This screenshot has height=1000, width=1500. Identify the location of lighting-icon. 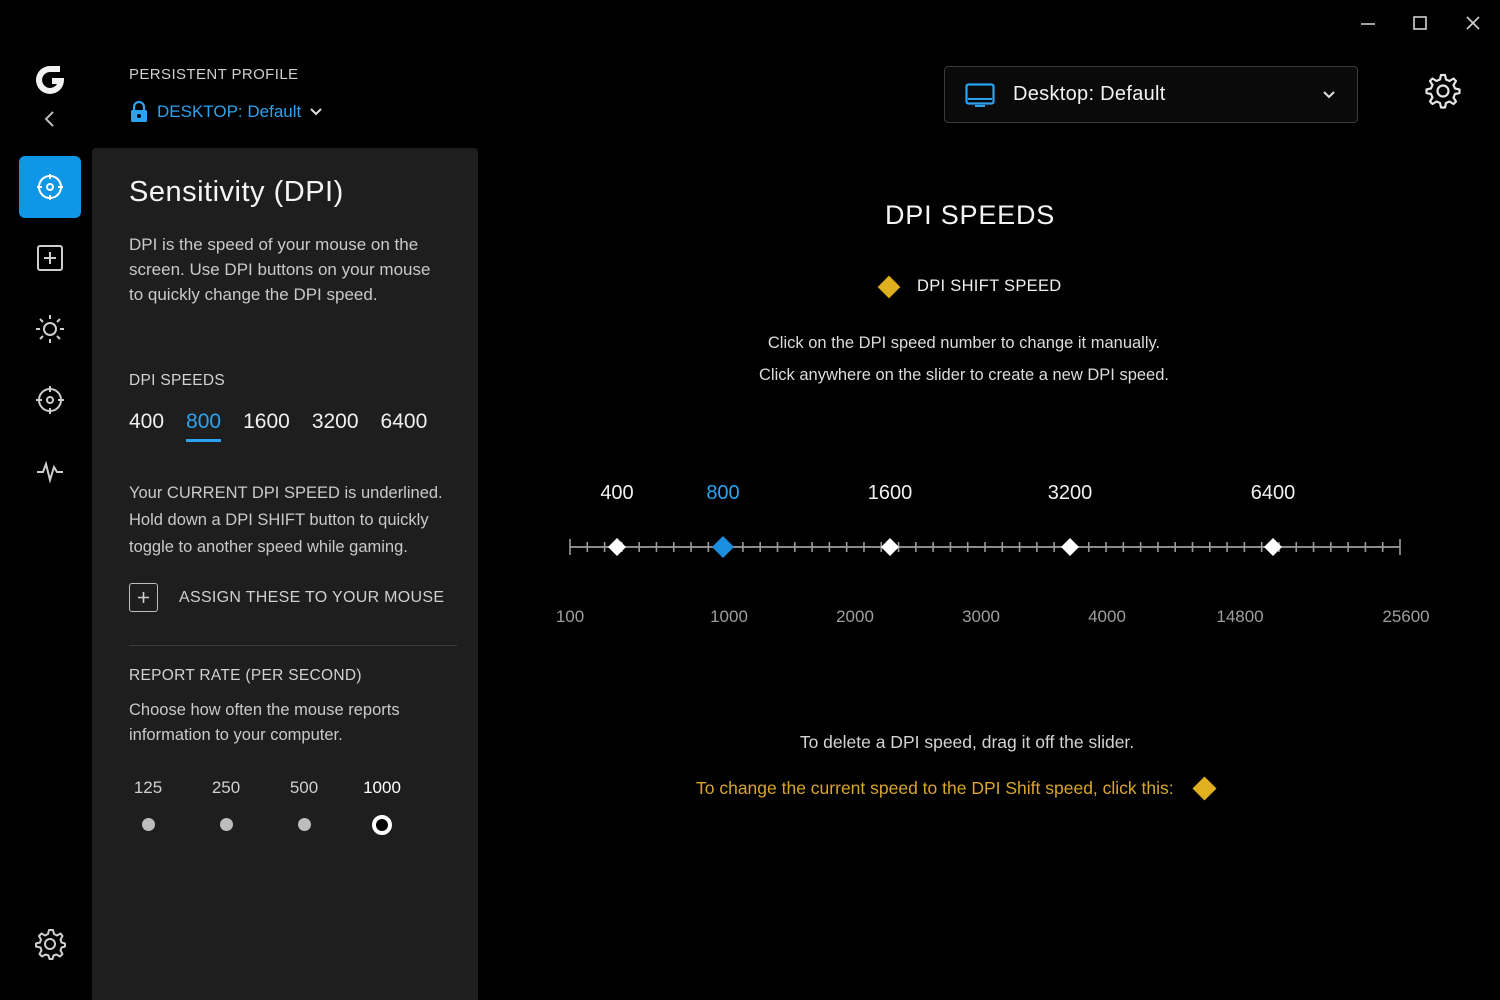
(50, 329).